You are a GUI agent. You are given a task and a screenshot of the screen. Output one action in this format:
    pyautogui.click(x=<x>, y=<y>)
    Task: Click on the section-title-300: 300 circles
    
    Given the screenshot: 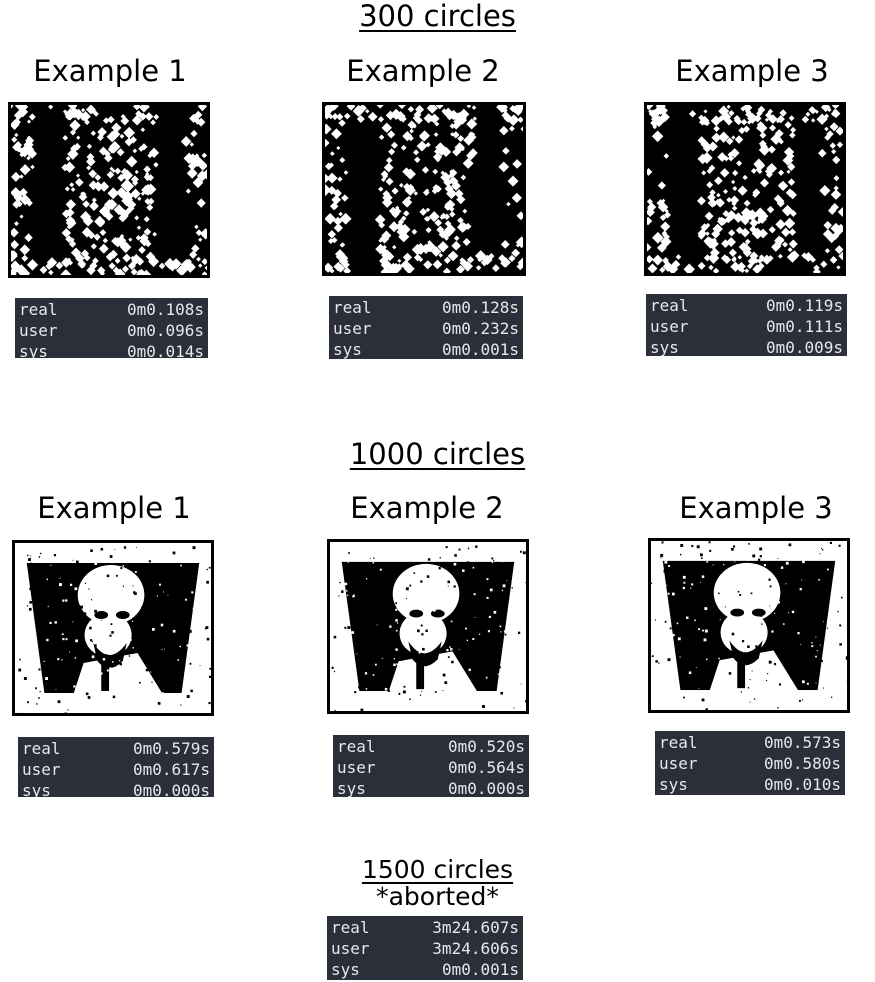 What is the action you would take?
    pyautogui.click(x=437, y=16)
    